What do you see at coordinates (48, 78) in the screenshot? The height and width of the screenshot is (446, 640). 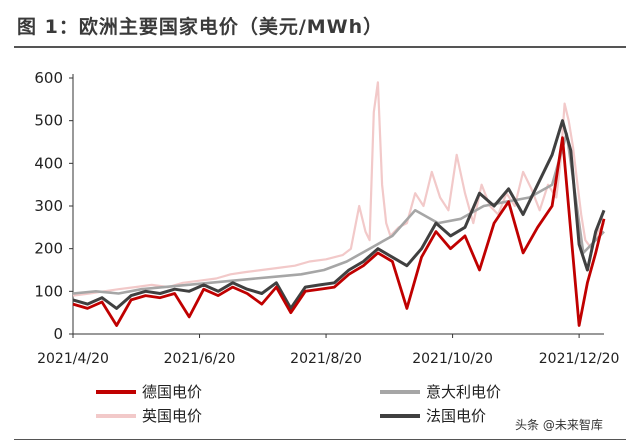 I see `y-tick-label: 600` at bounding box center [48, 78].